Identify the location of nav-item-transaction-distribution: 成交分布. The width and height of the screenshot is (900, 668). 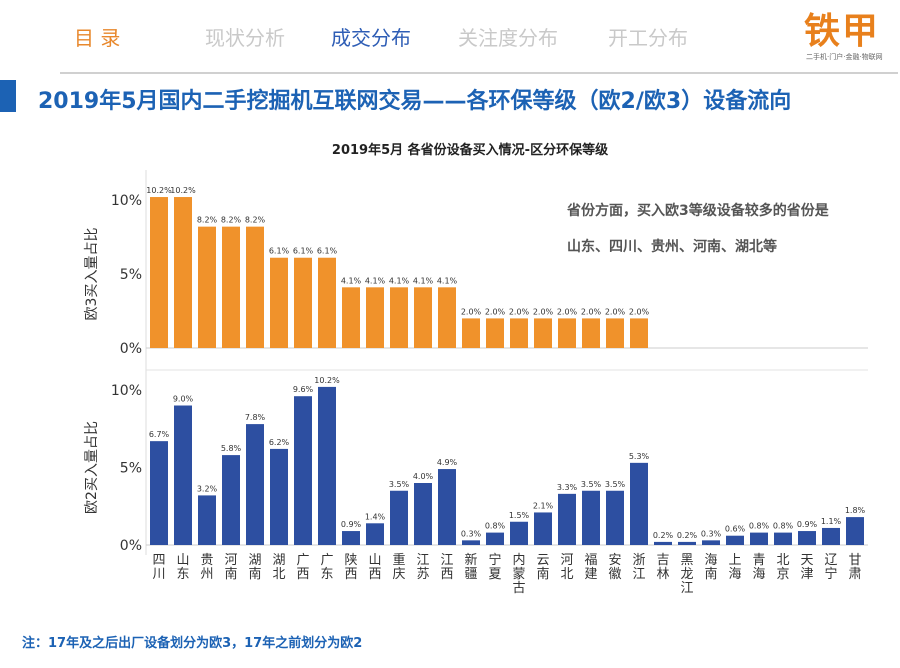
(371, 38).